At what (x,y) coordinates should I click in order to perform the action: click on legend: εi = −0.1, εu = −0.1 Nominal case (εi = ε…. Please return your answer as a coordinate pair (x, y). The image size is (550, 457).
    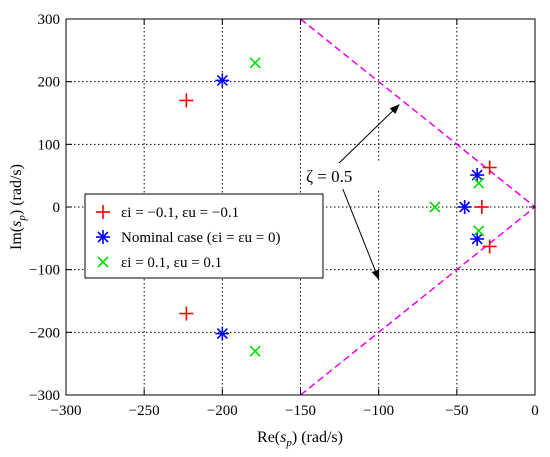
    Looking at the image, I should click on (204, 236).